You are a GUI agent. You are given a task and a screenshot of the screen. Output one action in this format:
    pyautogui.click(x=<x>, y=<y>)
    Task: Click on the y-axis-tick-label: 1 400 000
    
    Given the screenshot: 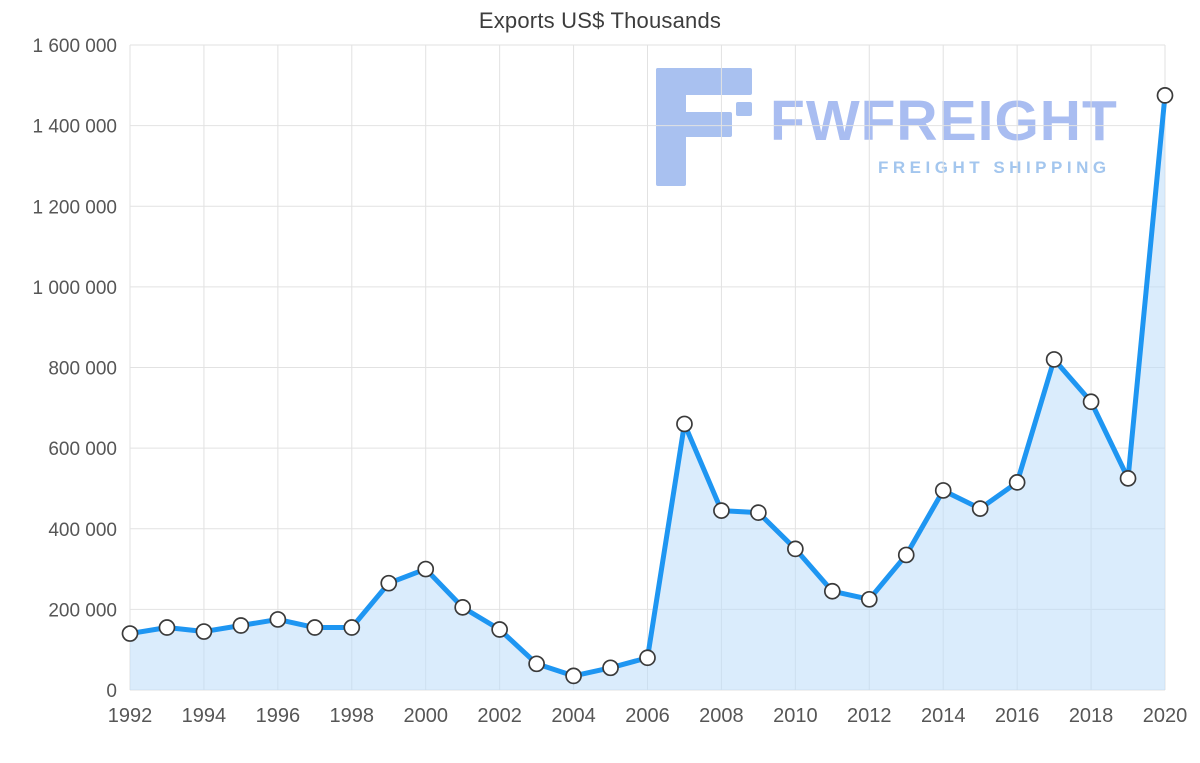 What is the action you would take?
    pyautogui.click(x=74, y=127)
    